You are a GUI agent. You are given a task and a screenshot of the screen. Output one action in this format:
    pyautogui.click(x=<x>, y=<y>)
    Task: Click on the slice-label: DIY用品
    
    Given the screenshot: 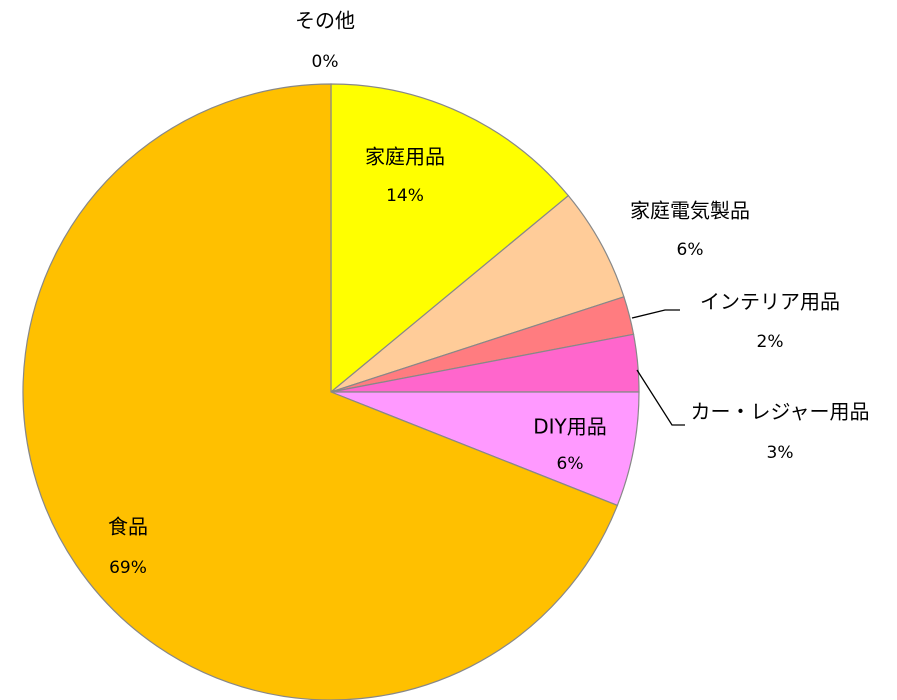 What is the action you would take?
    pyautogui.click(x=570, y=427)
    